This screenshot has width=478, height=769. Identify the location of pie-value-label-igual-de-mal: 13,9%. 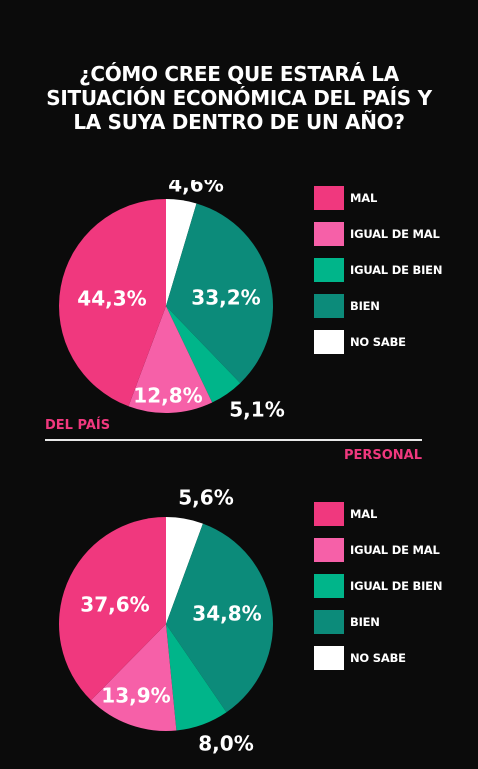
(135, 696).